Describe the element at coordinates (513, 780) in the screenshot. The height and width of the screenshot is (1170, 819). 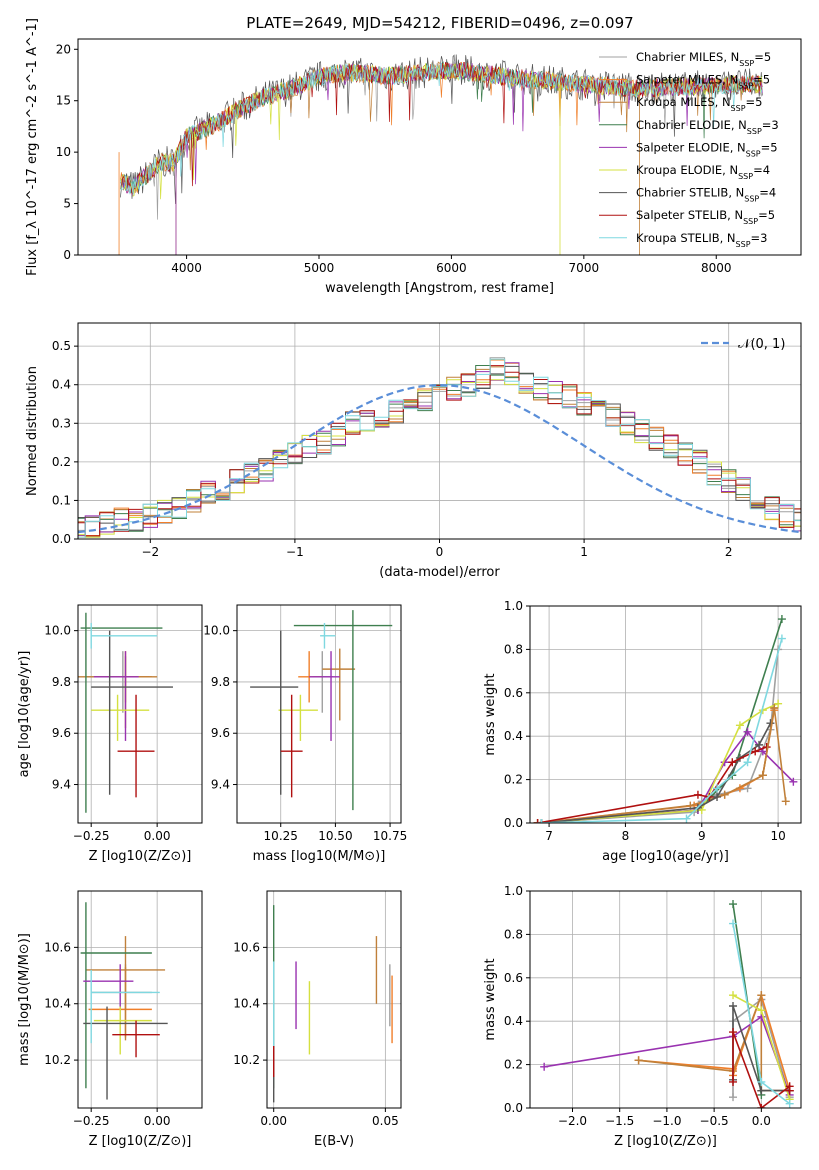
I see `y-tick-label: 0.2` at that location.